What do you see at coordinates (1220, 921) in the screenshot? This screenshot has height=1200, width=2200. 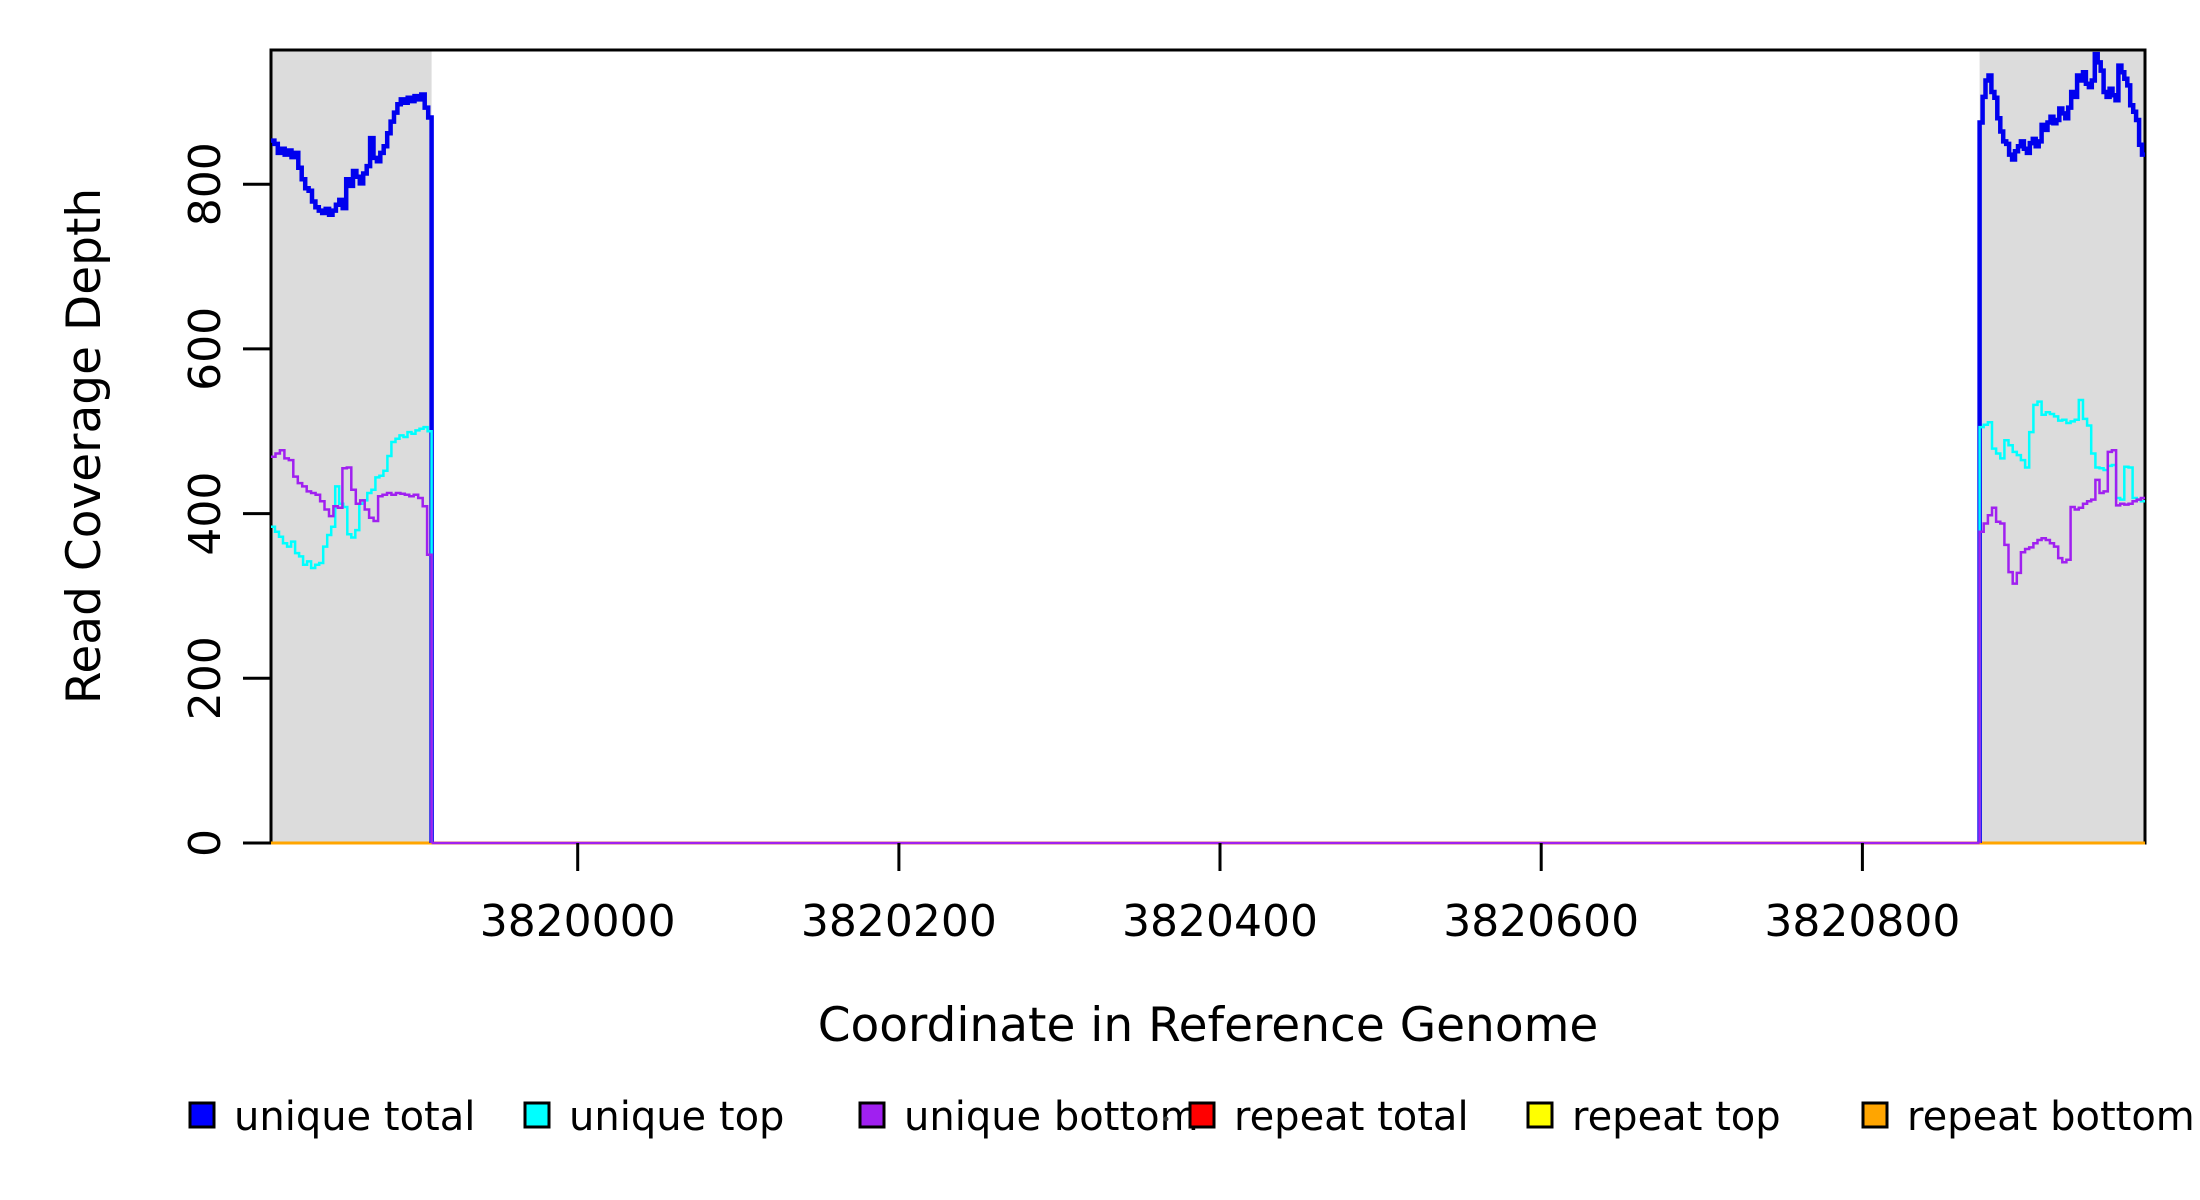 I see `x-axis-tick-label: 3820400` at bounding box center [1220, 921].